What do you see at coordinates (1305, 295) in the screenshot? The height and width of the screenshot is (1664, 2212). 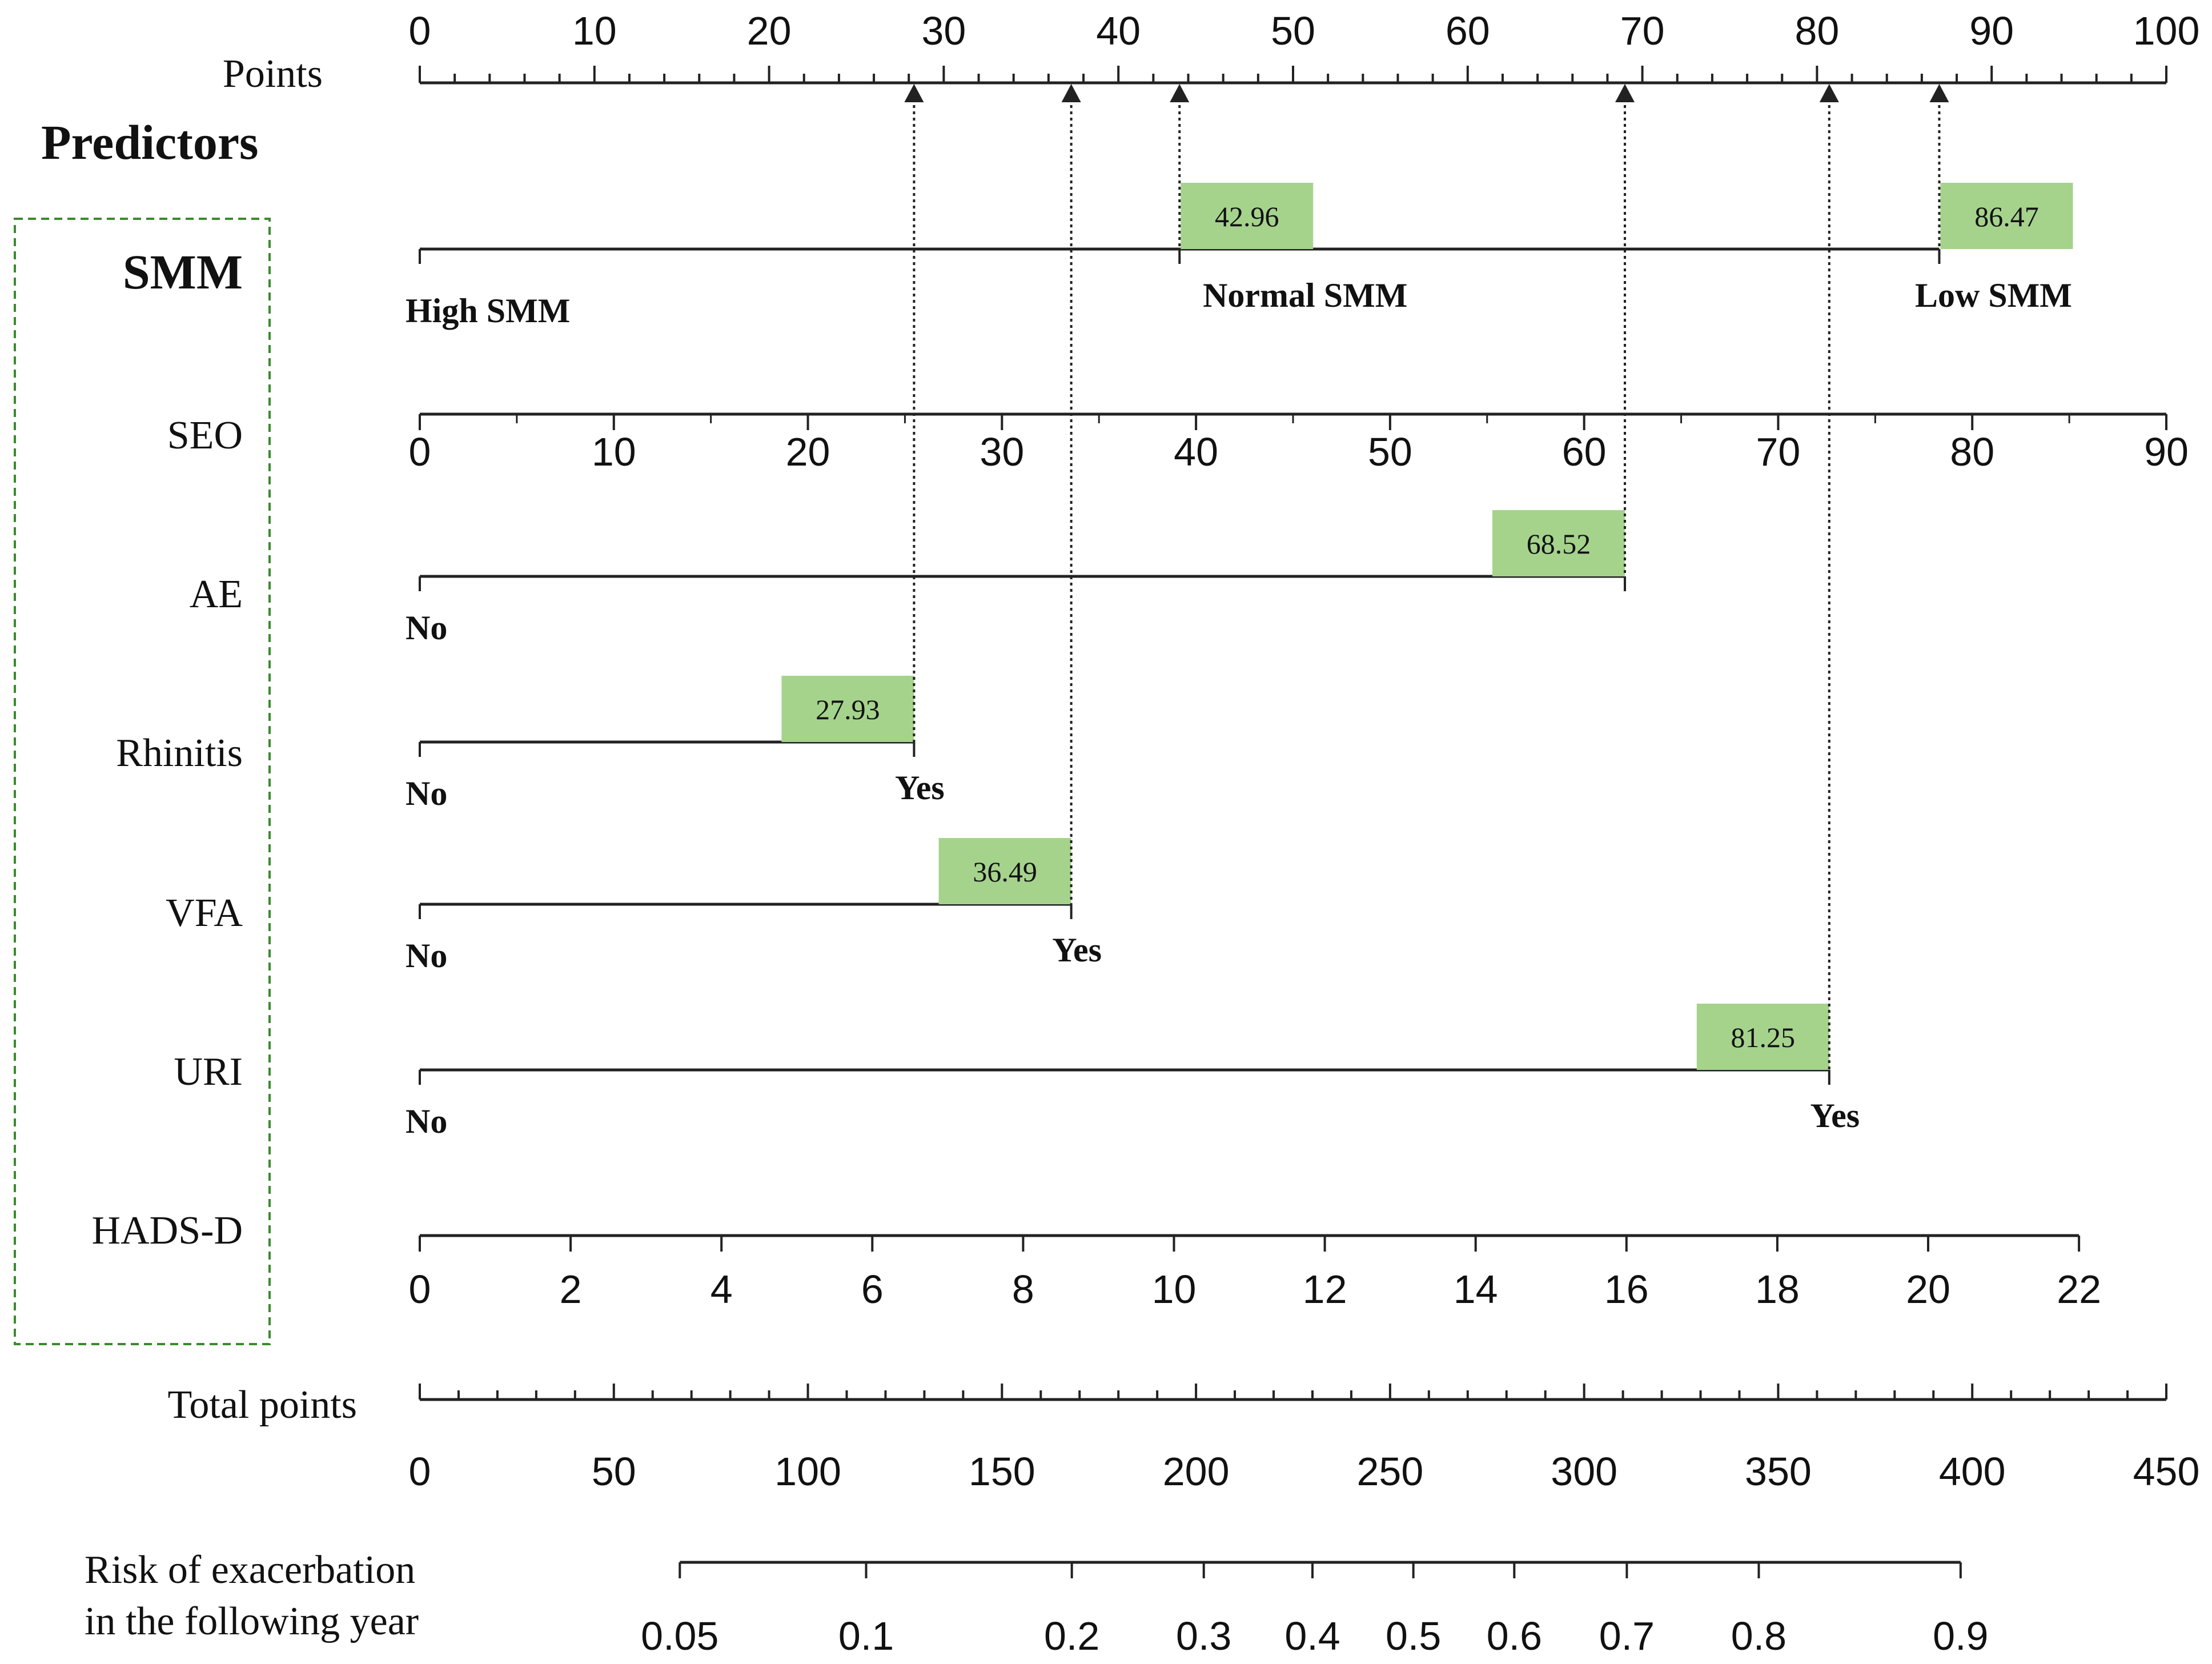 I see `level-label-smm-normal-smm: Normal SMM` at bounding box center [1305, 295].